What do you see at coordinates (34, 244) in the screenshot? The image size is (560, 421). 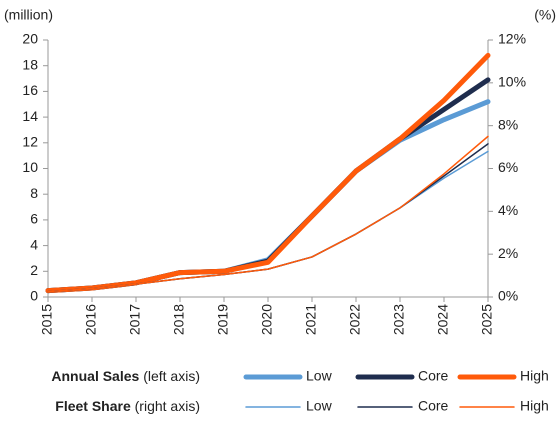 I see `y-tick-label: 4` at bounding box center [34, 244].